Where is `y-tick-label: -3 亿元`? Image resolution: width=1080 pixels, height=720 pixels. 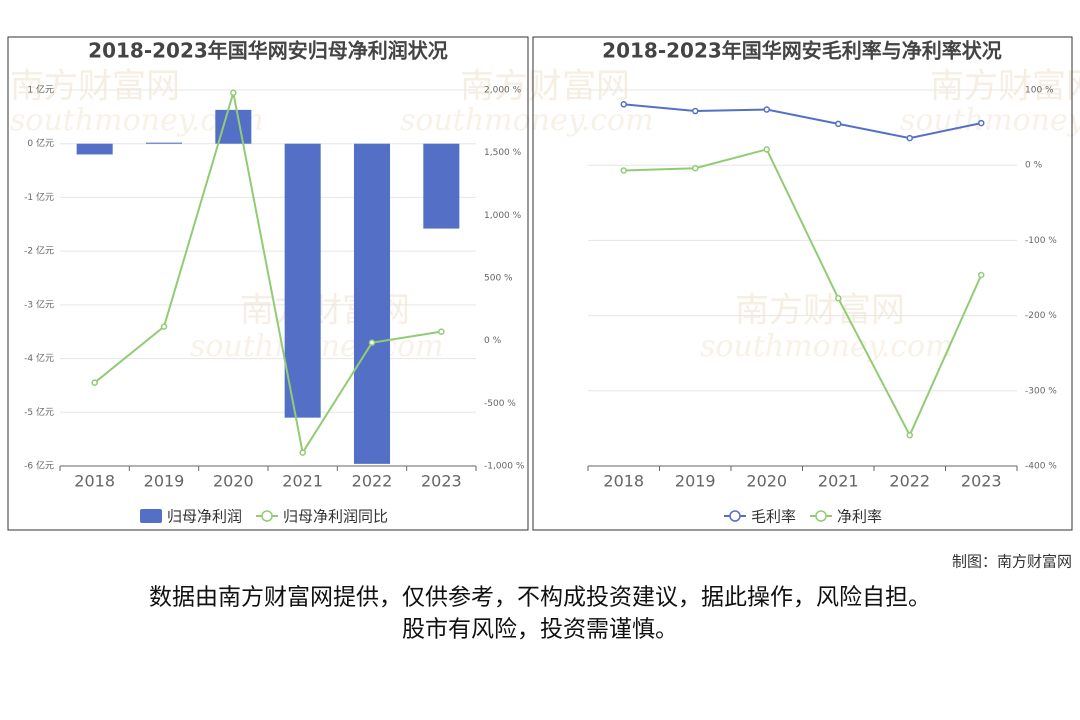
y-tick-label: -3 亿元 is located at coordinates (39, 304).